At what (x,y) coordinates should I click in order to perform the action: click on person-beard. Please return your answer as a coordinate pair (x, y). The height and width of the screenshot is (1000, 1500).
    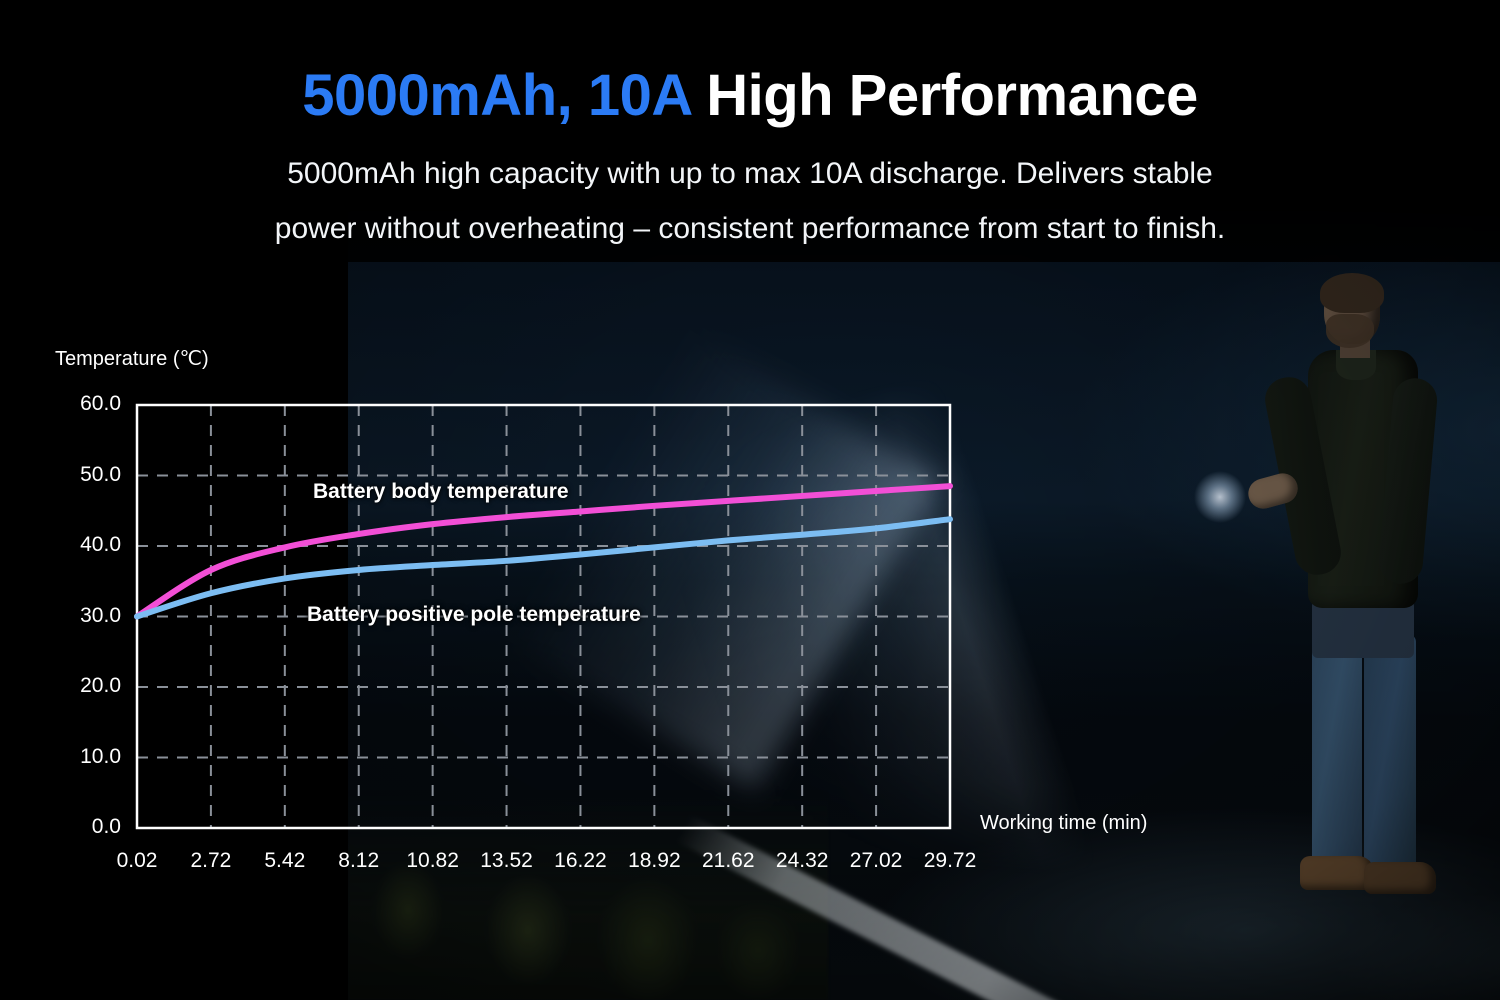
    Looking at the image, I should click on (1350, 331).